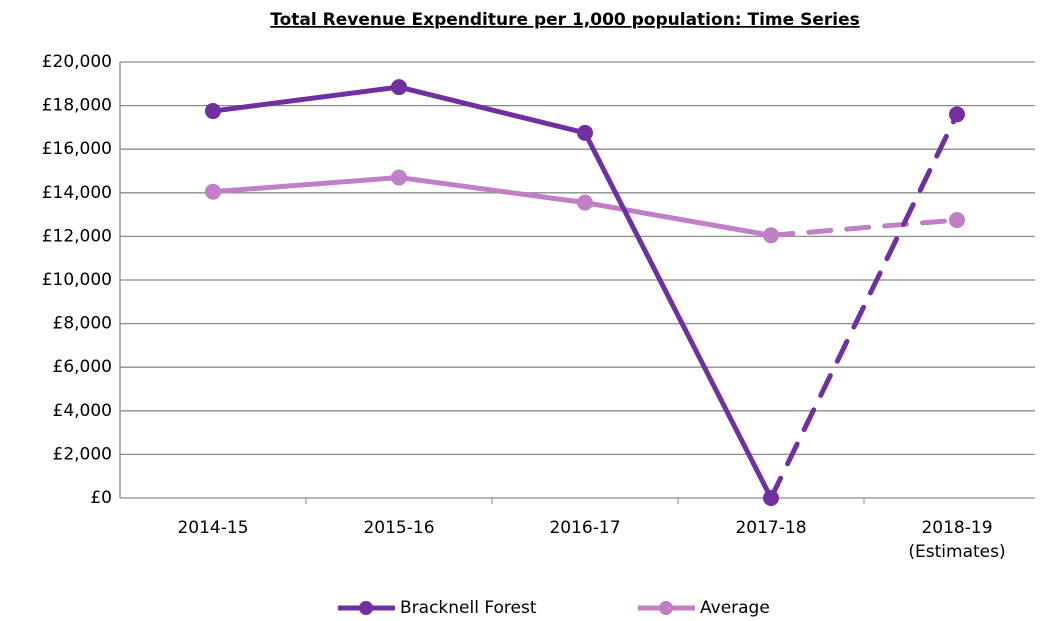 Image resolution: width=1040 pixels, height=621 pixels. What do you see at coordinates (82, 454) in the screenshot?
I see `y-tick-label: £2,000` at bounding box center [82, 454].